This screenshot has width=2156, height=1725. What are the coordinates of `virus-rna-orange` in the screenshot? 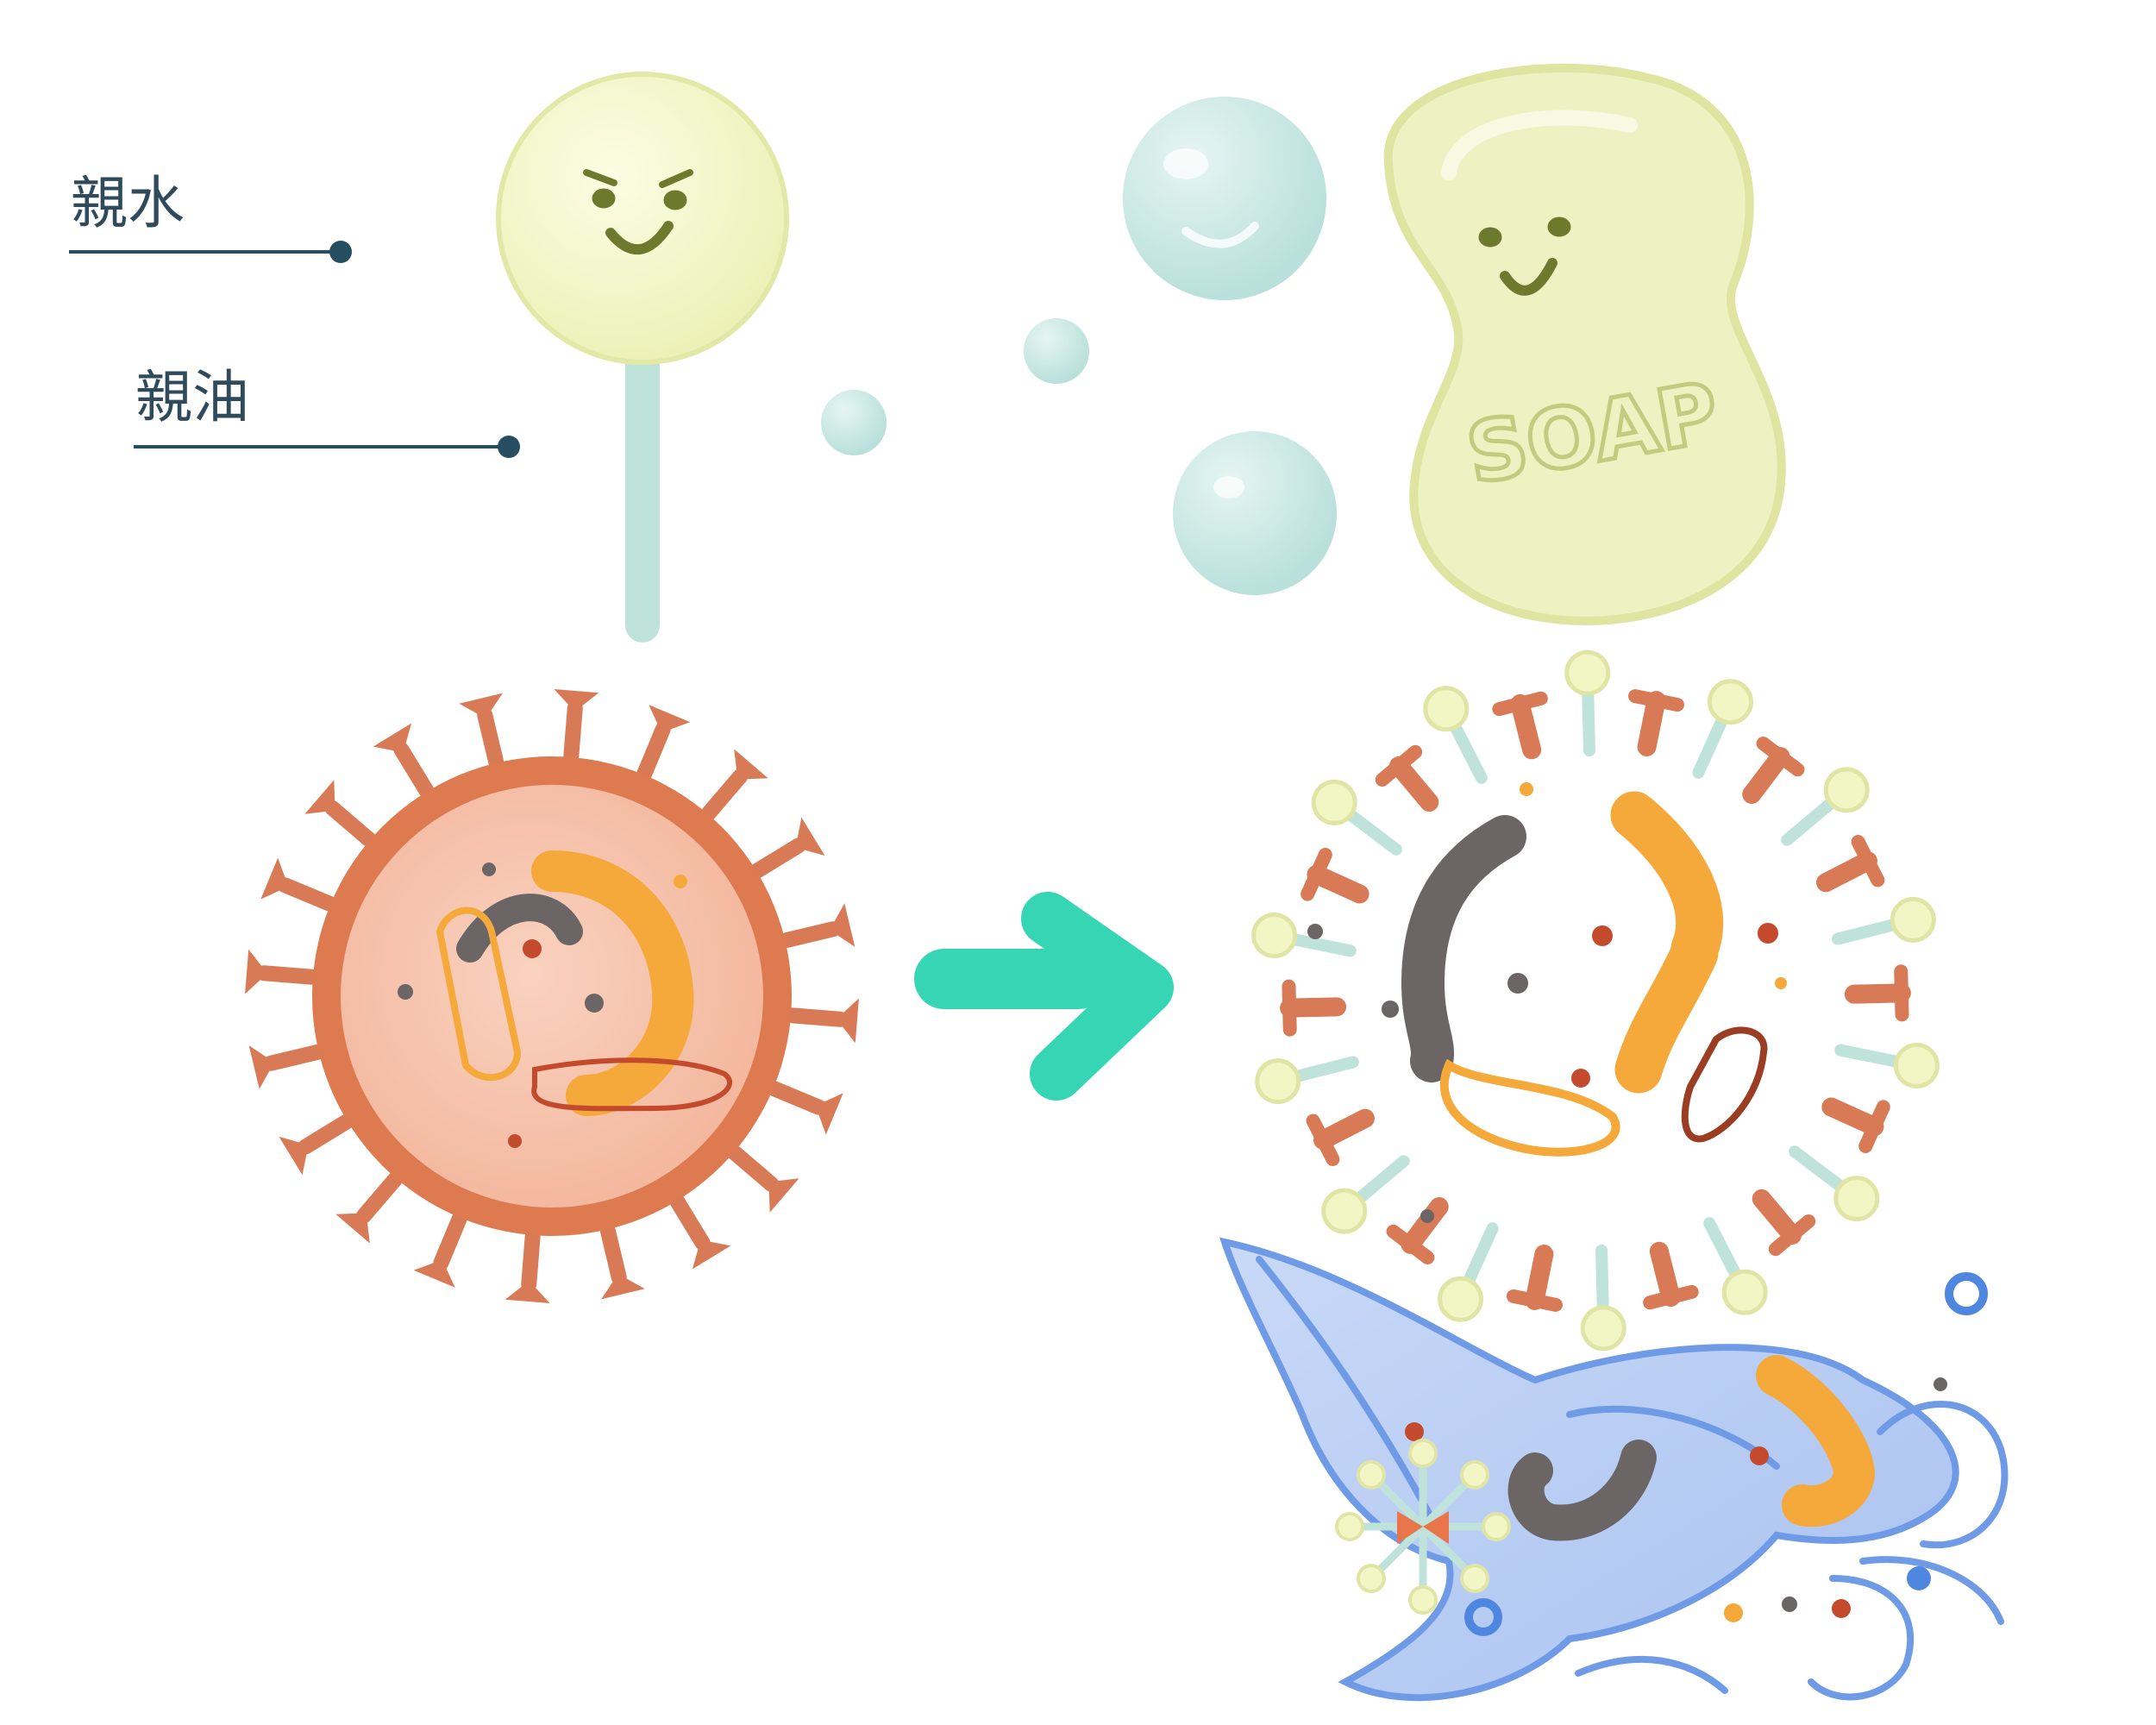 It's located at (612, 983).